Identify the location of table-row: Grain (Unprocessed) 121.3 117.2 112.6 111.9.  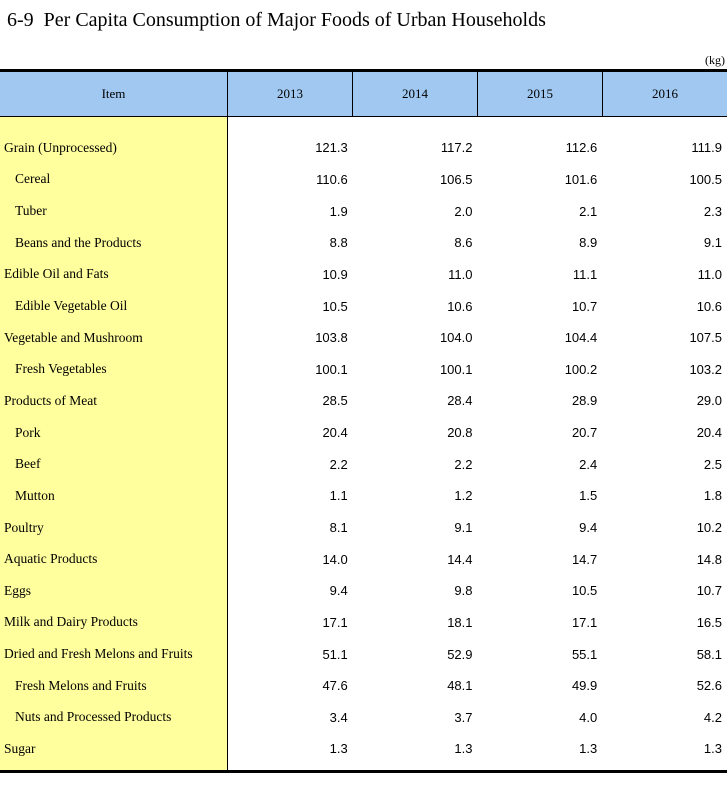
(363, 148).